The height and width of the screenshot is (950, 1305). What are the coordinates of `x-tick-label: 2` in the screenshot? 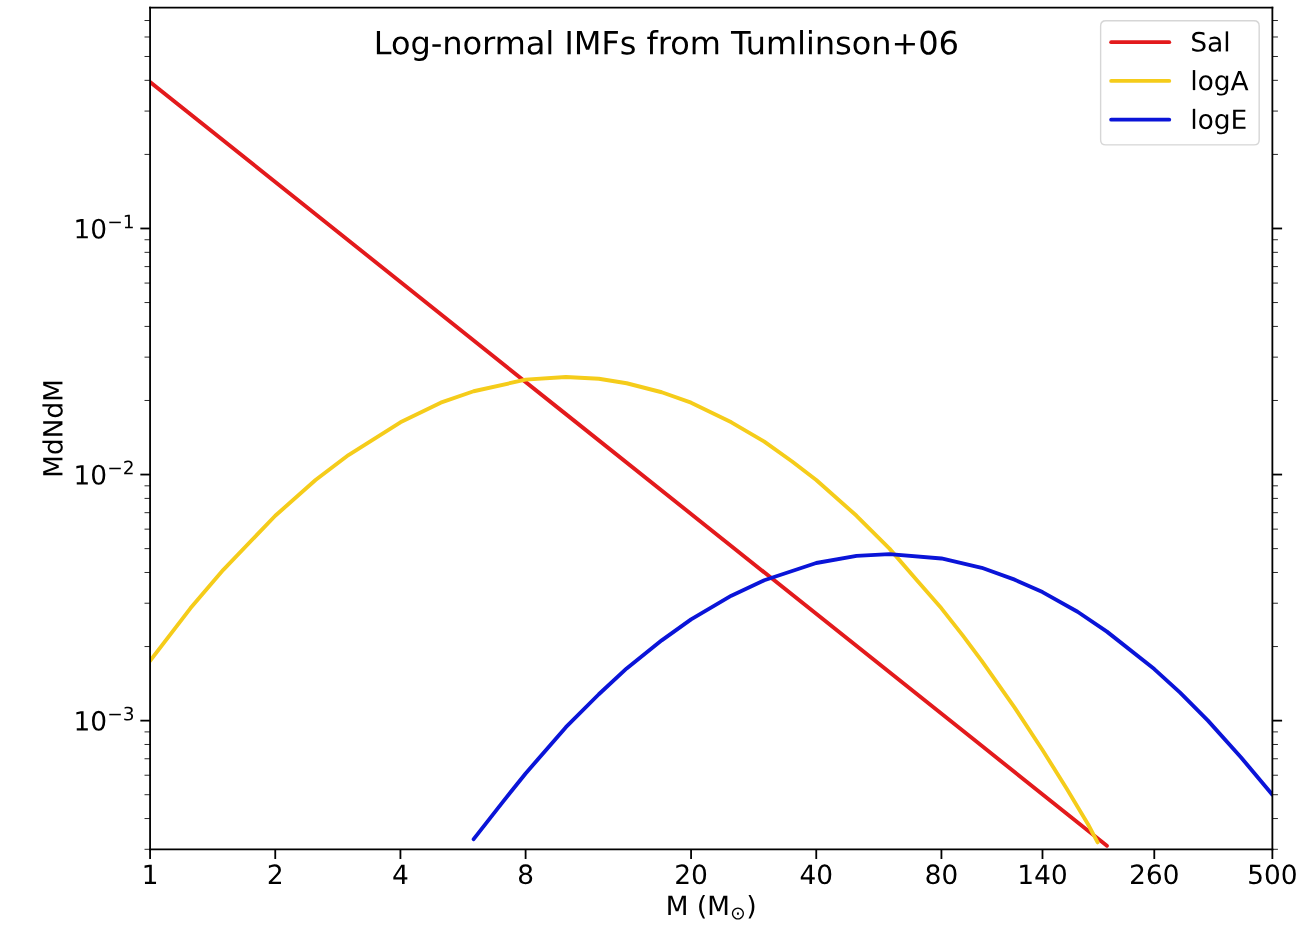 It's located at (274, 874).